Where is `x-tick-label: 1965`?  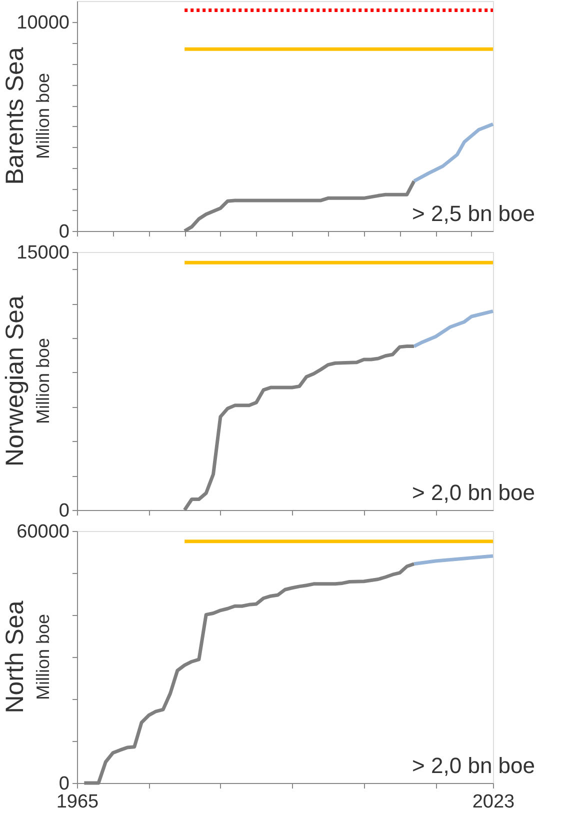
x-tick-label: 1965 is located at coordinates (77, 802).